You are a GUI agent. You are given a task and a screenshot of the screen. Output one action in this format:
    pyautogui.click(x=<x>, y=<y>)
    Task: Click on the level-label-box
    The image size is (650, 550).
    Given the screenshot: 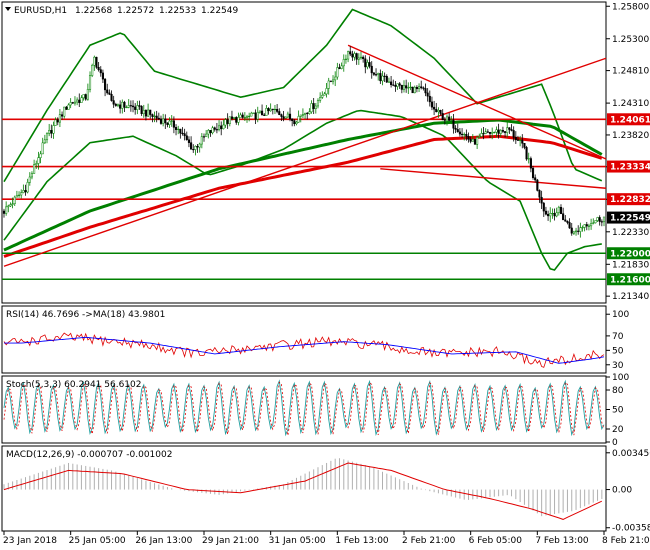 What is the action you would take?
    pyautogui.click(x=628, y=119)
    